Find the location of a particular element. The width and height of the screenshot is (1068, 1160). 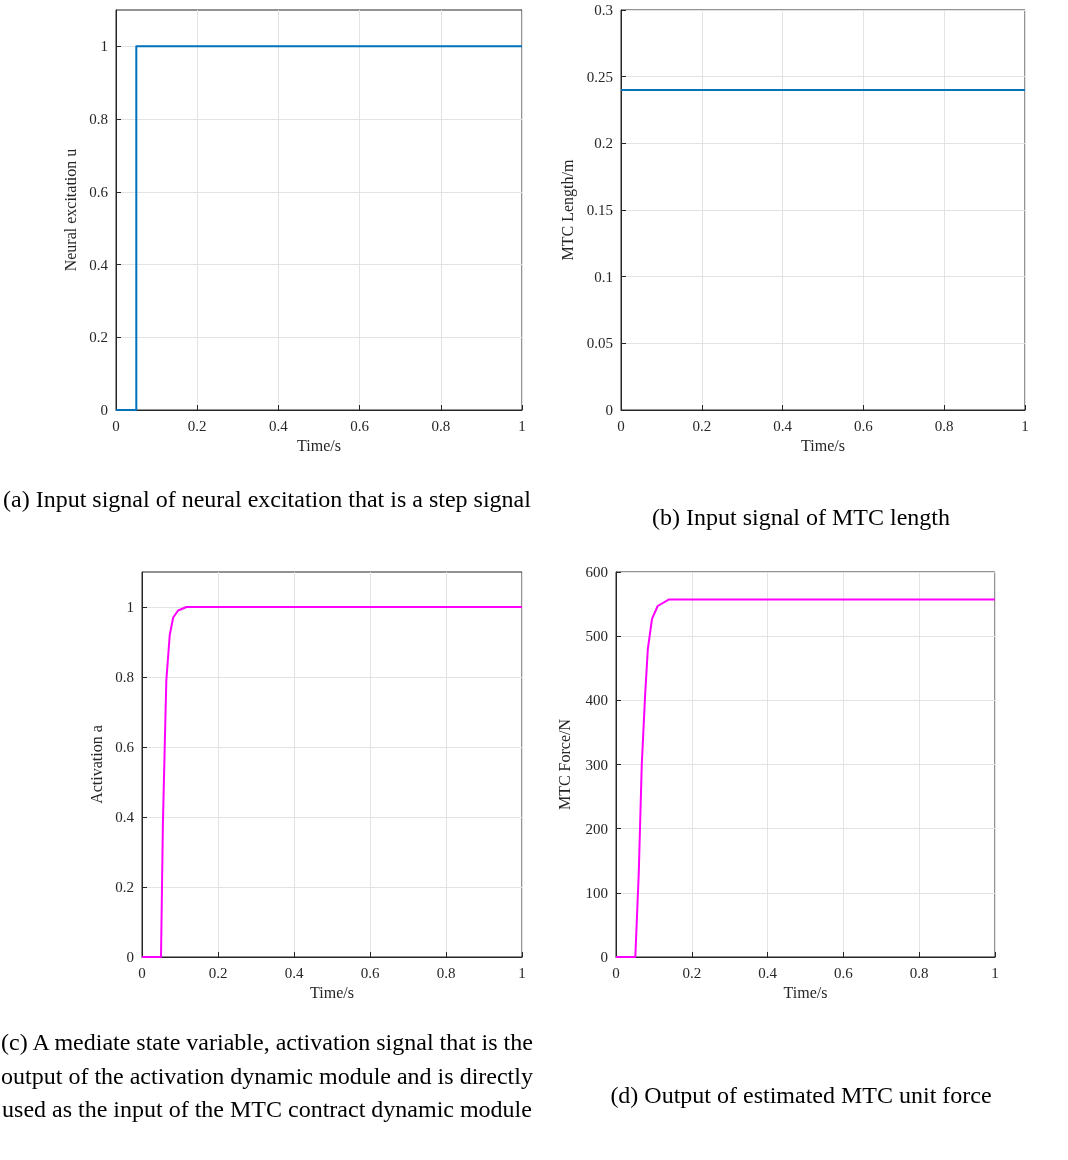

y-tick-label: 0.1 is located at coordinates (603, 276).